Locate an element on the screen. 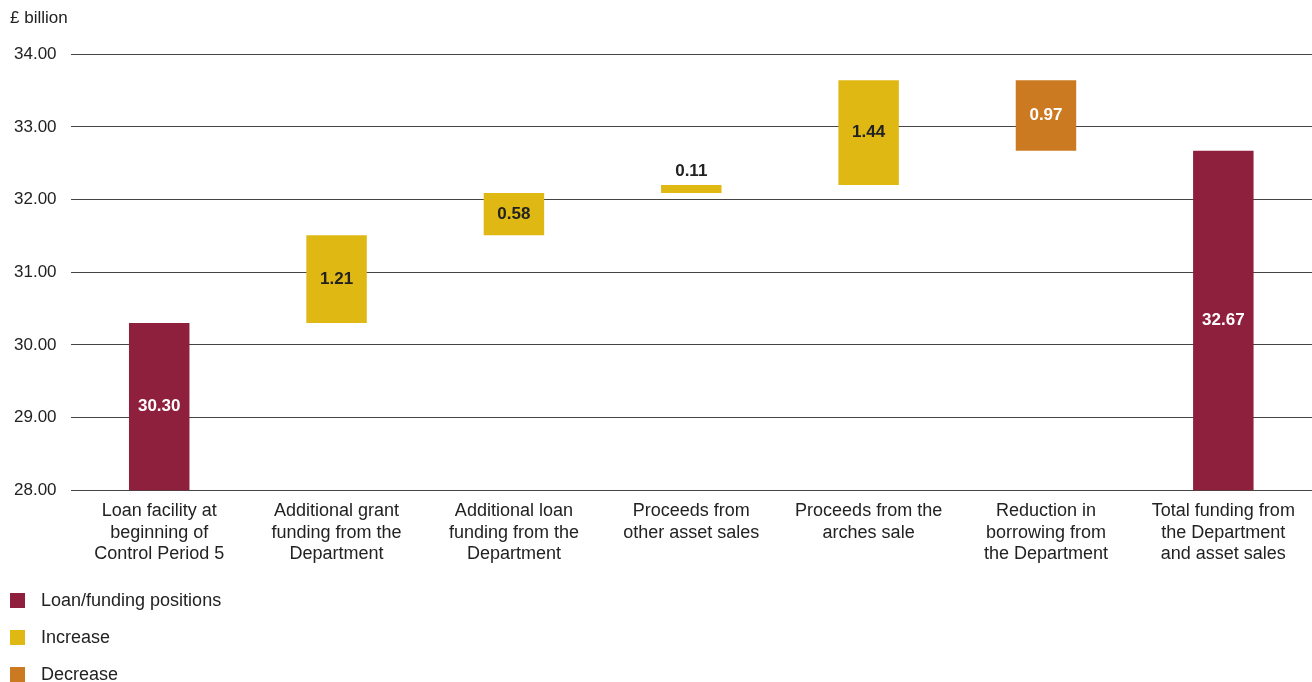 The width and height of the screenshot is (1312, 682). y-tick-label: 32.00 is located at coordinates (35, 199).